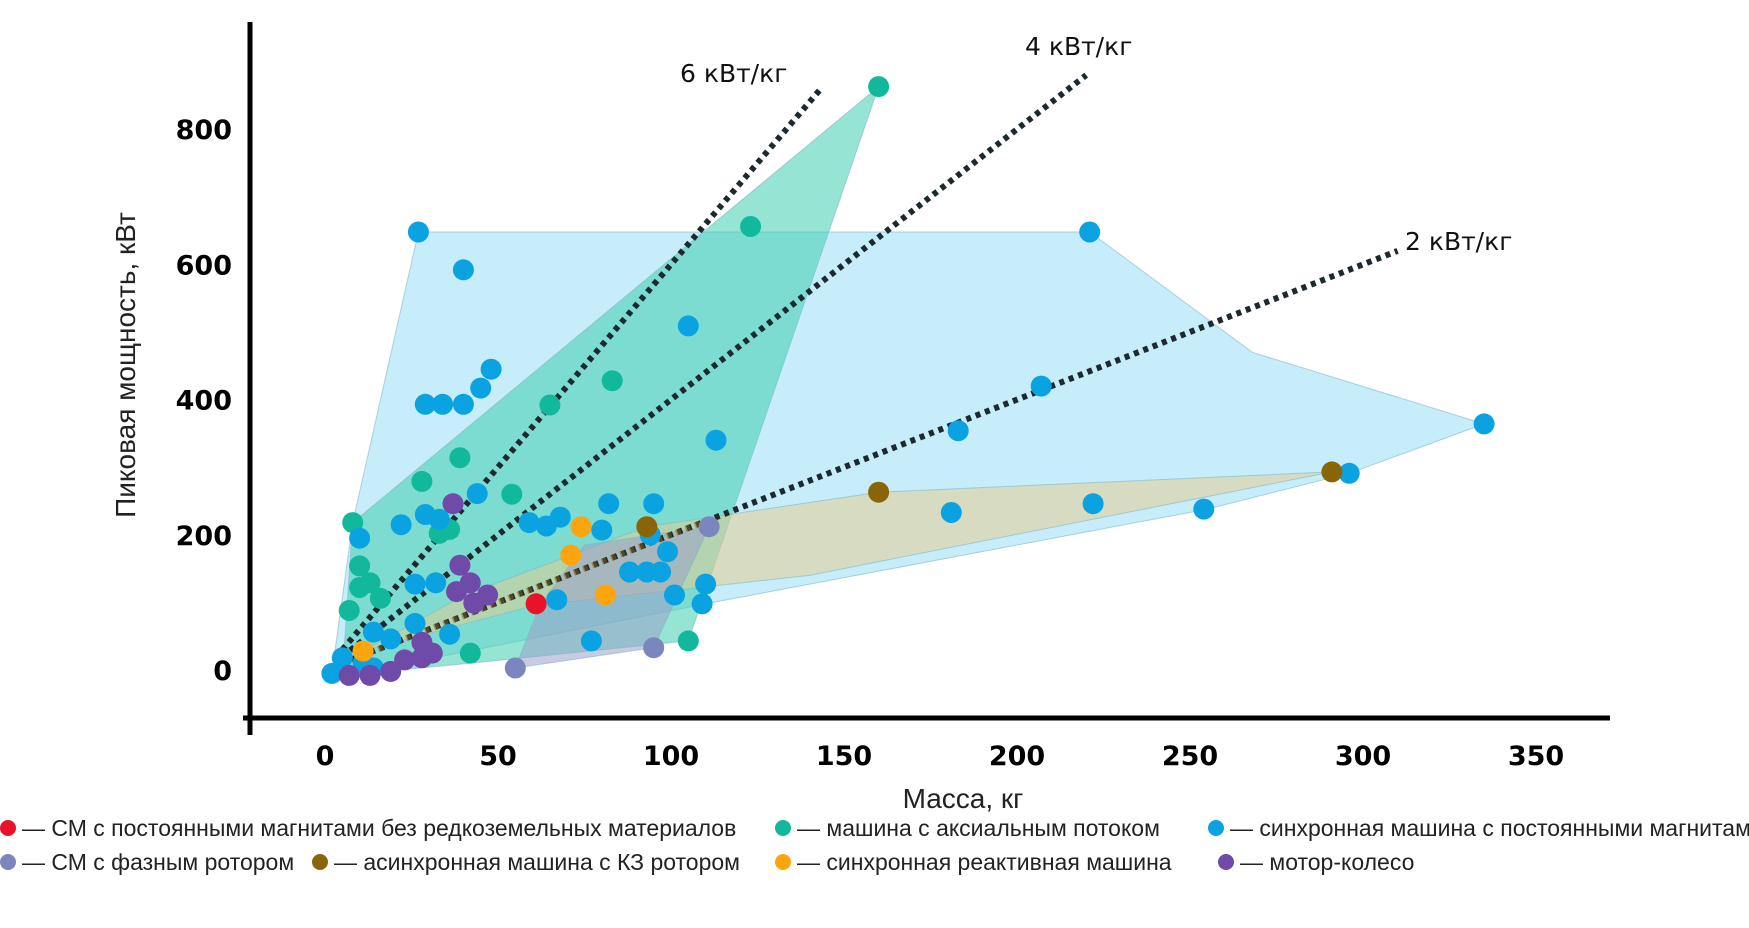 The height and width of the screenshot is (928, 1749). I want to click on x-tick-label: 250, so click(1190, 756).